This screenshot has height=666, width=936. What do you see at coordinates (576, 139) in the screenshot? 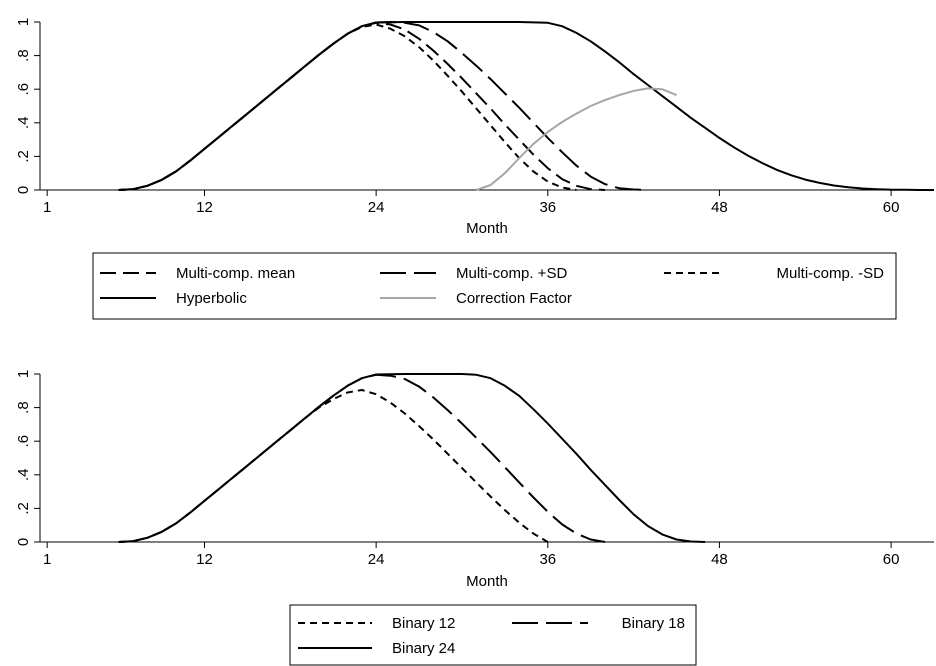
I see `series-line-correction-factor` at bounding box center [576, 139].